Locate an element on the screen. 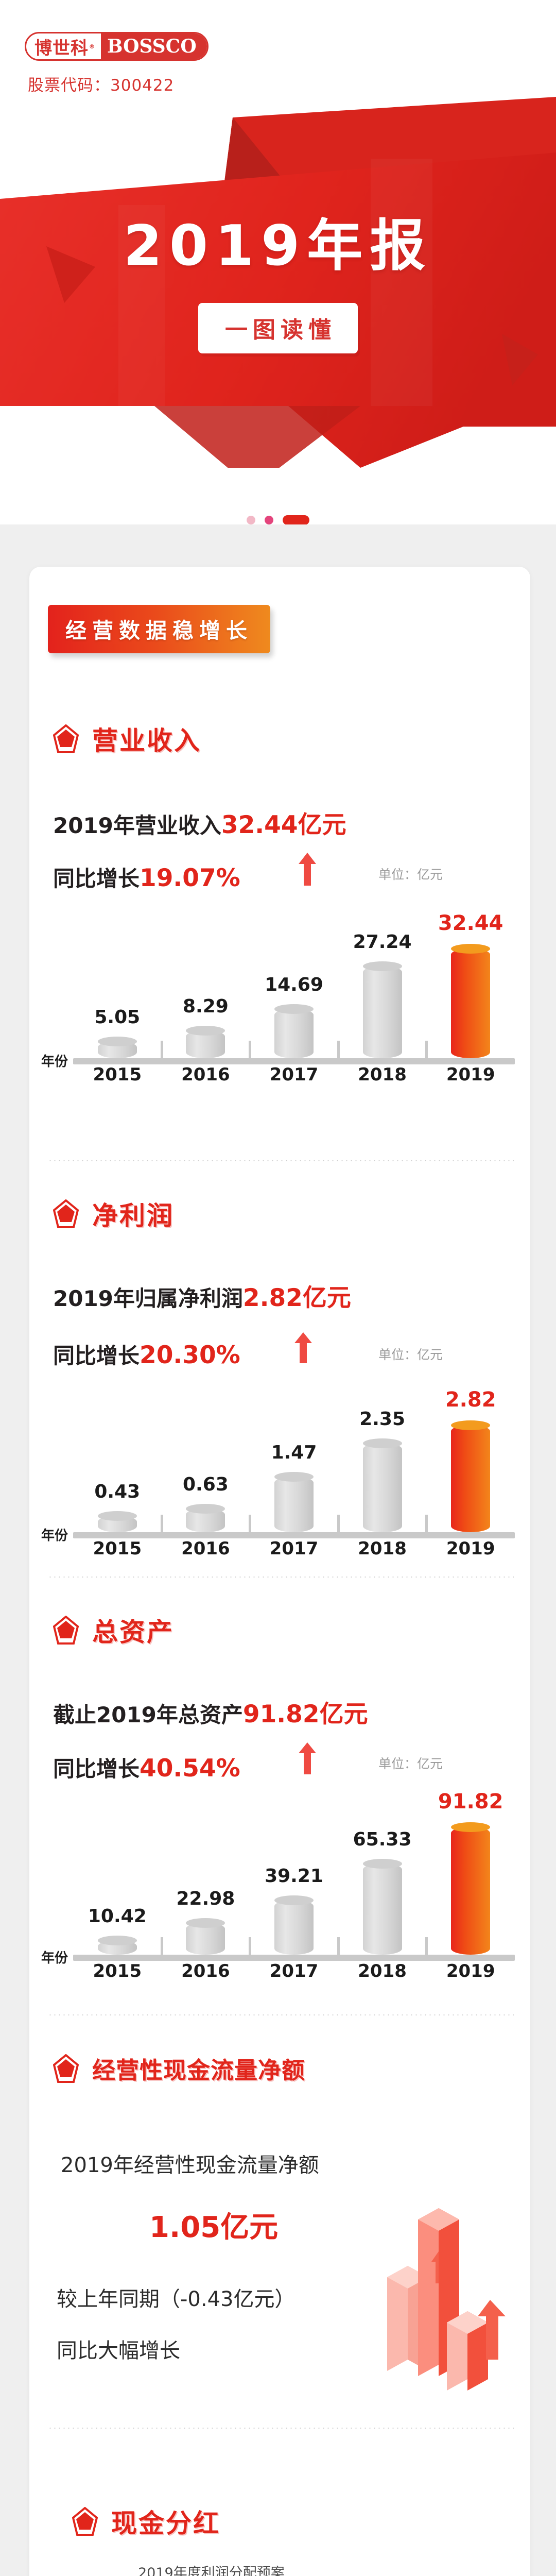  assets-stat-growth-prefix: 同比增长 is located at coordinates (96, 1769).